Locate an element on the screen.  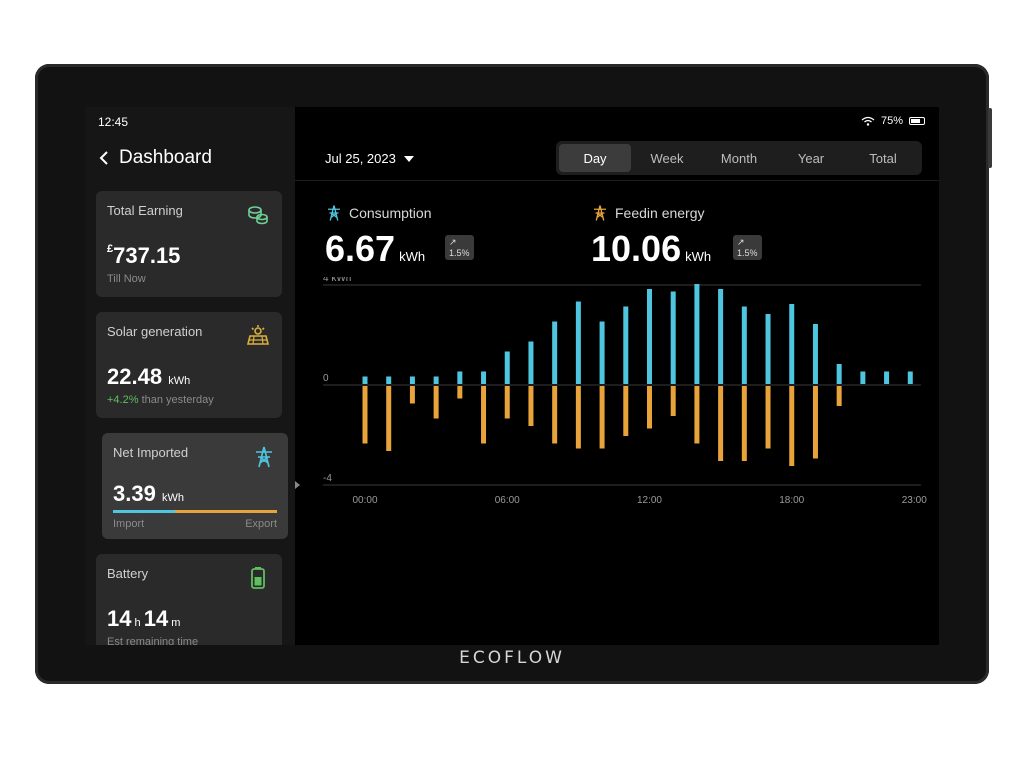
total-earning-sub: Till Now is located at coordinates (126, 279).